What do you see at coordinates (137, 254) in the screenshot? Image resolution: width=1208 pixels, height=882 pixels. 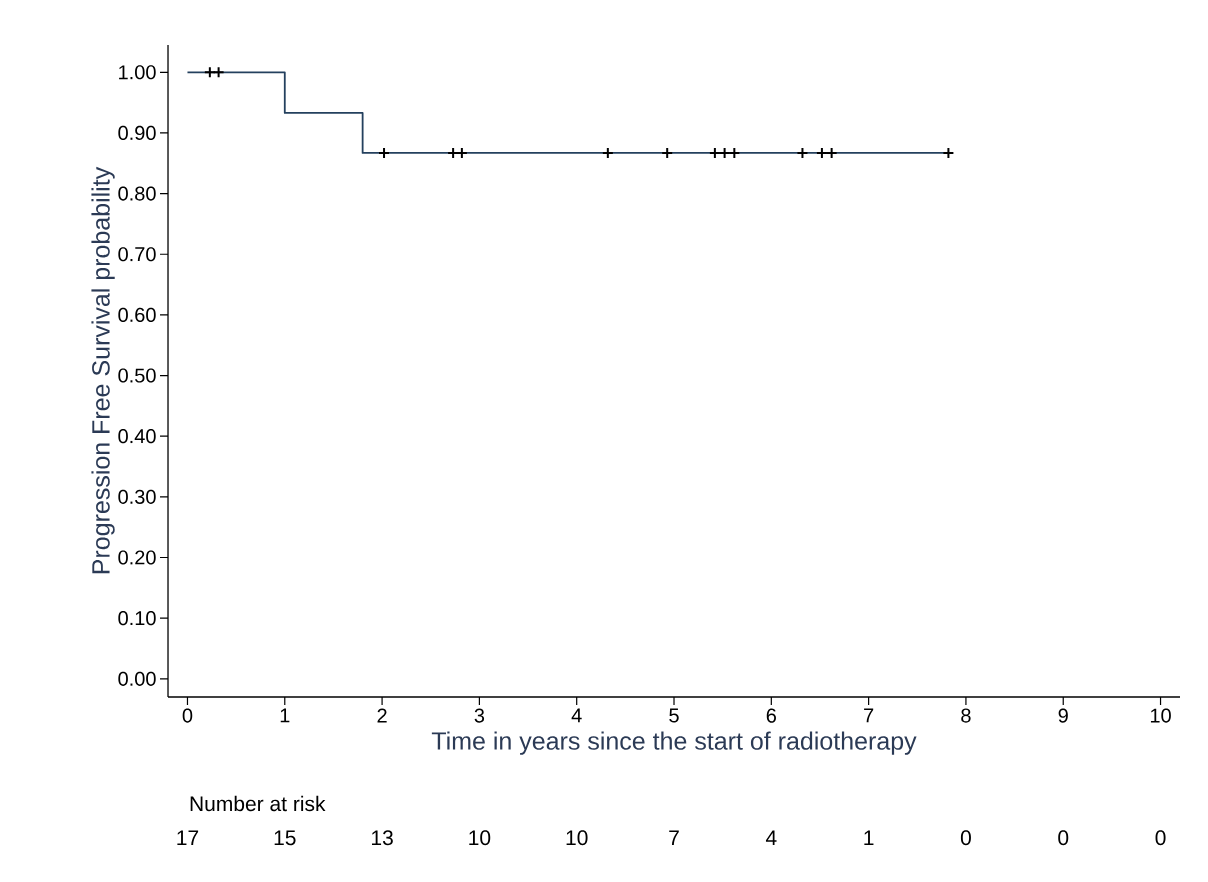 I see `y-tick-label: 0.70` at bounding box center [137, 254].